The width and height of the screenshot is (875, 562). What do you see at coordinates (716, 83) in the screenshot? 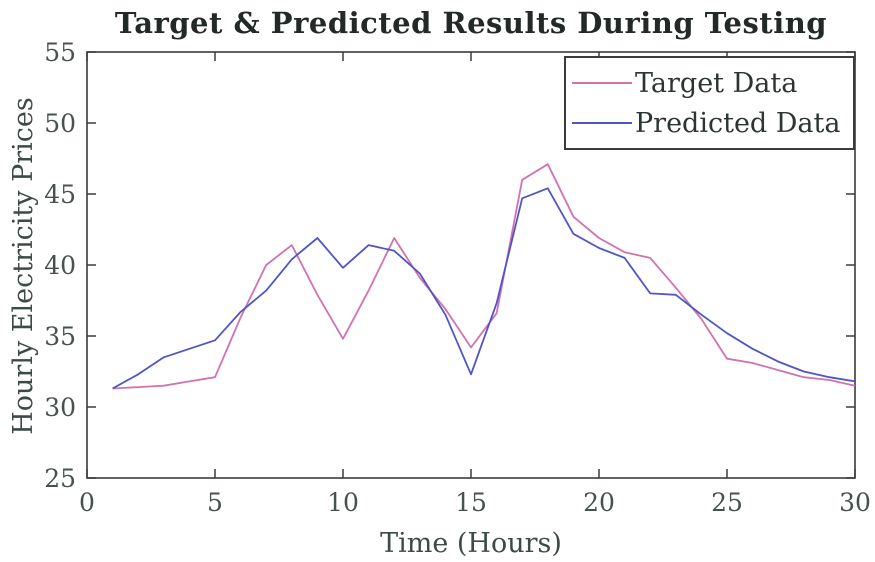
I see `legend-label-target: Target Data` at bounding box center [716, 83].